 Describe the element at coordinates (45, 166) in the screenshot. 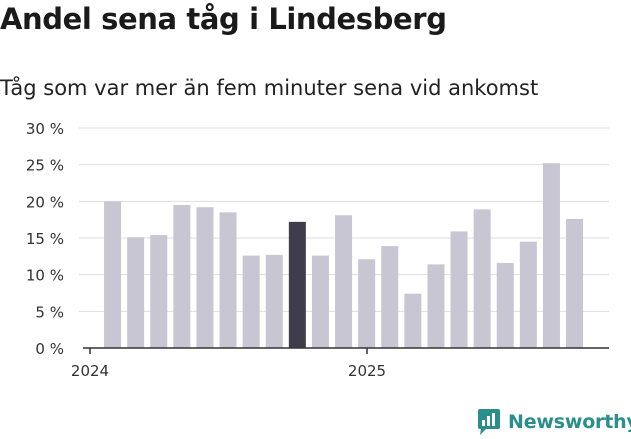

I see `y-tick-label: 25 %` at that location.